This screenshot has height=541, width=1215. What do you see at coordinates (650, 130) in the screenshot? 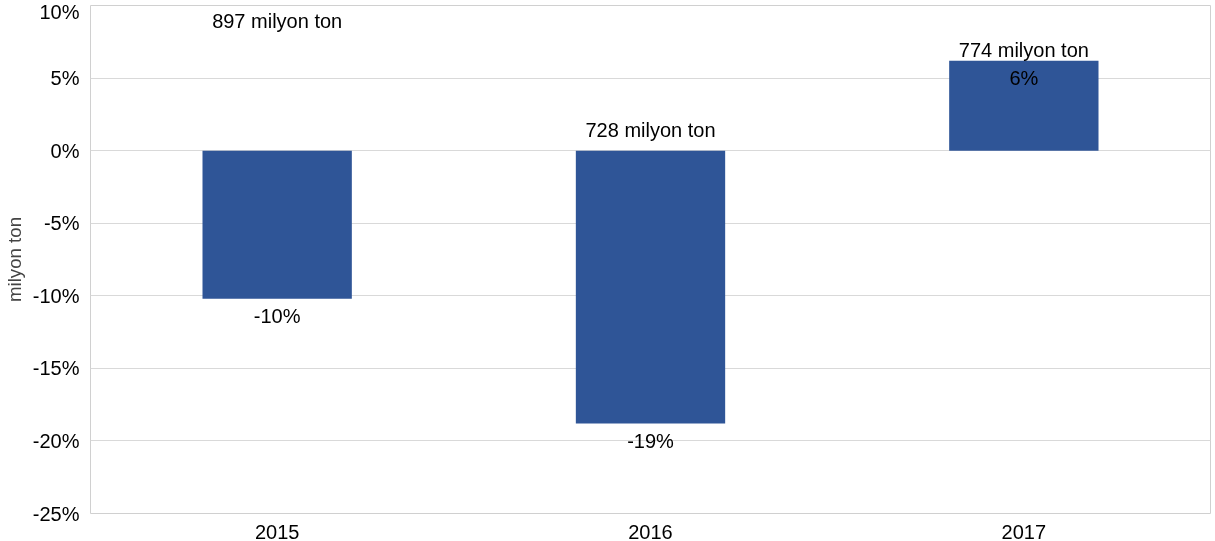
I see `annotation: 728 milyon ton` at bounding box center [650, 130].